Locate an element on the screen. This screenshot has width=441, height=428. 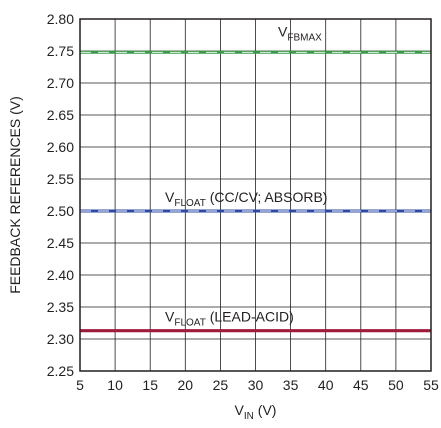
y-tick-label: 2.25 is located at coordinates (60, 371).